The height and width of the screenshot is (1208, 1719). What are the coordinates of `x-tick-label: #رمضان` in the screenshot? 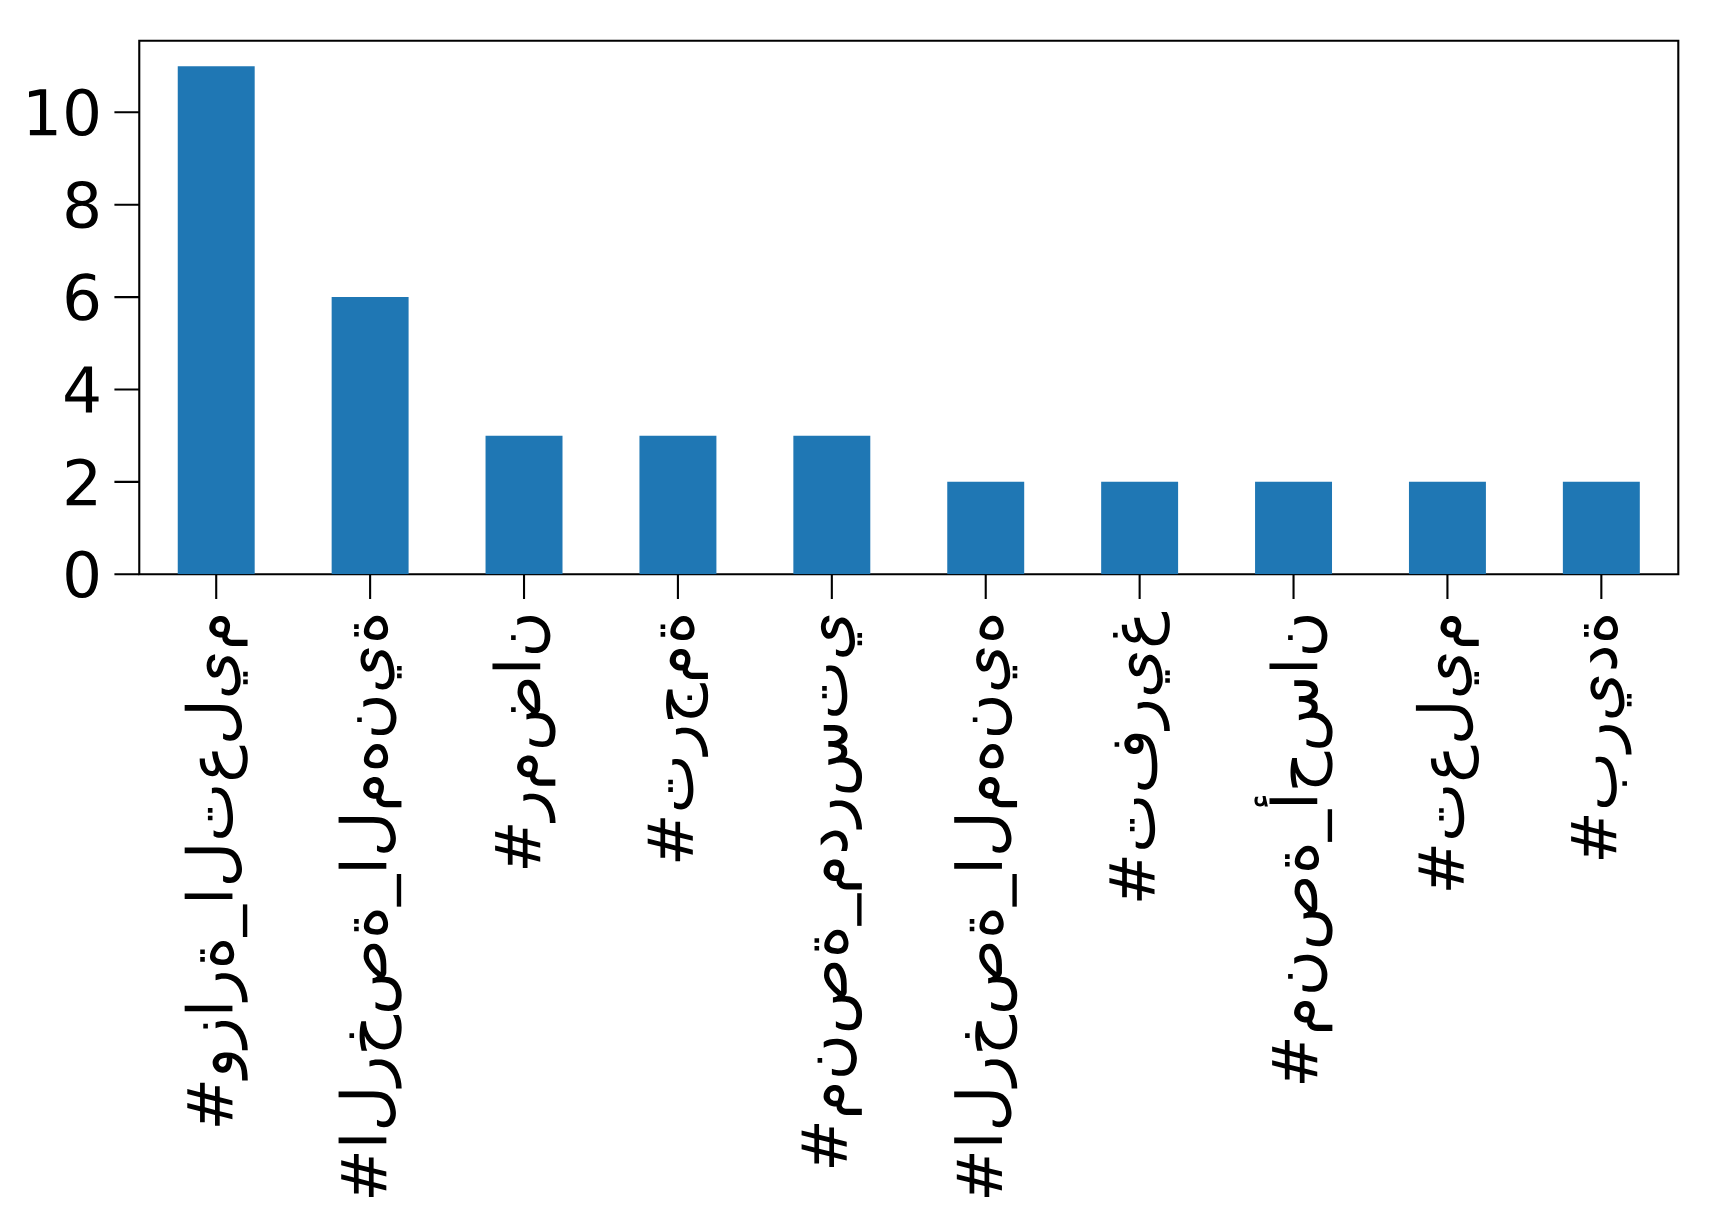 It's located at (524, 742).